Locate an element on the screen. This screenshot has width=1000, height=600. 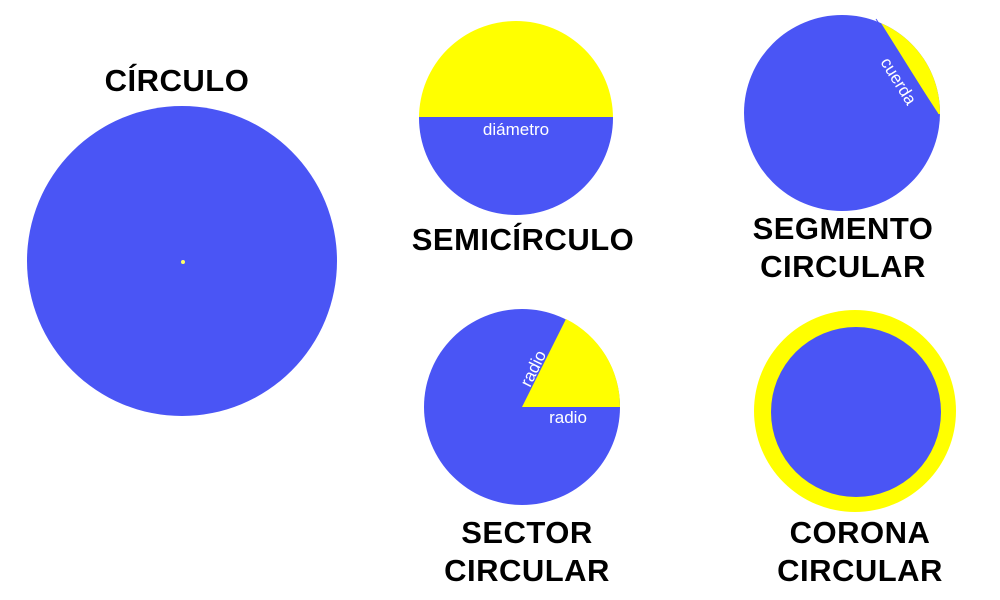
semicirculo-title: SEMICÍRCULO is located at coordinates (523, 239).